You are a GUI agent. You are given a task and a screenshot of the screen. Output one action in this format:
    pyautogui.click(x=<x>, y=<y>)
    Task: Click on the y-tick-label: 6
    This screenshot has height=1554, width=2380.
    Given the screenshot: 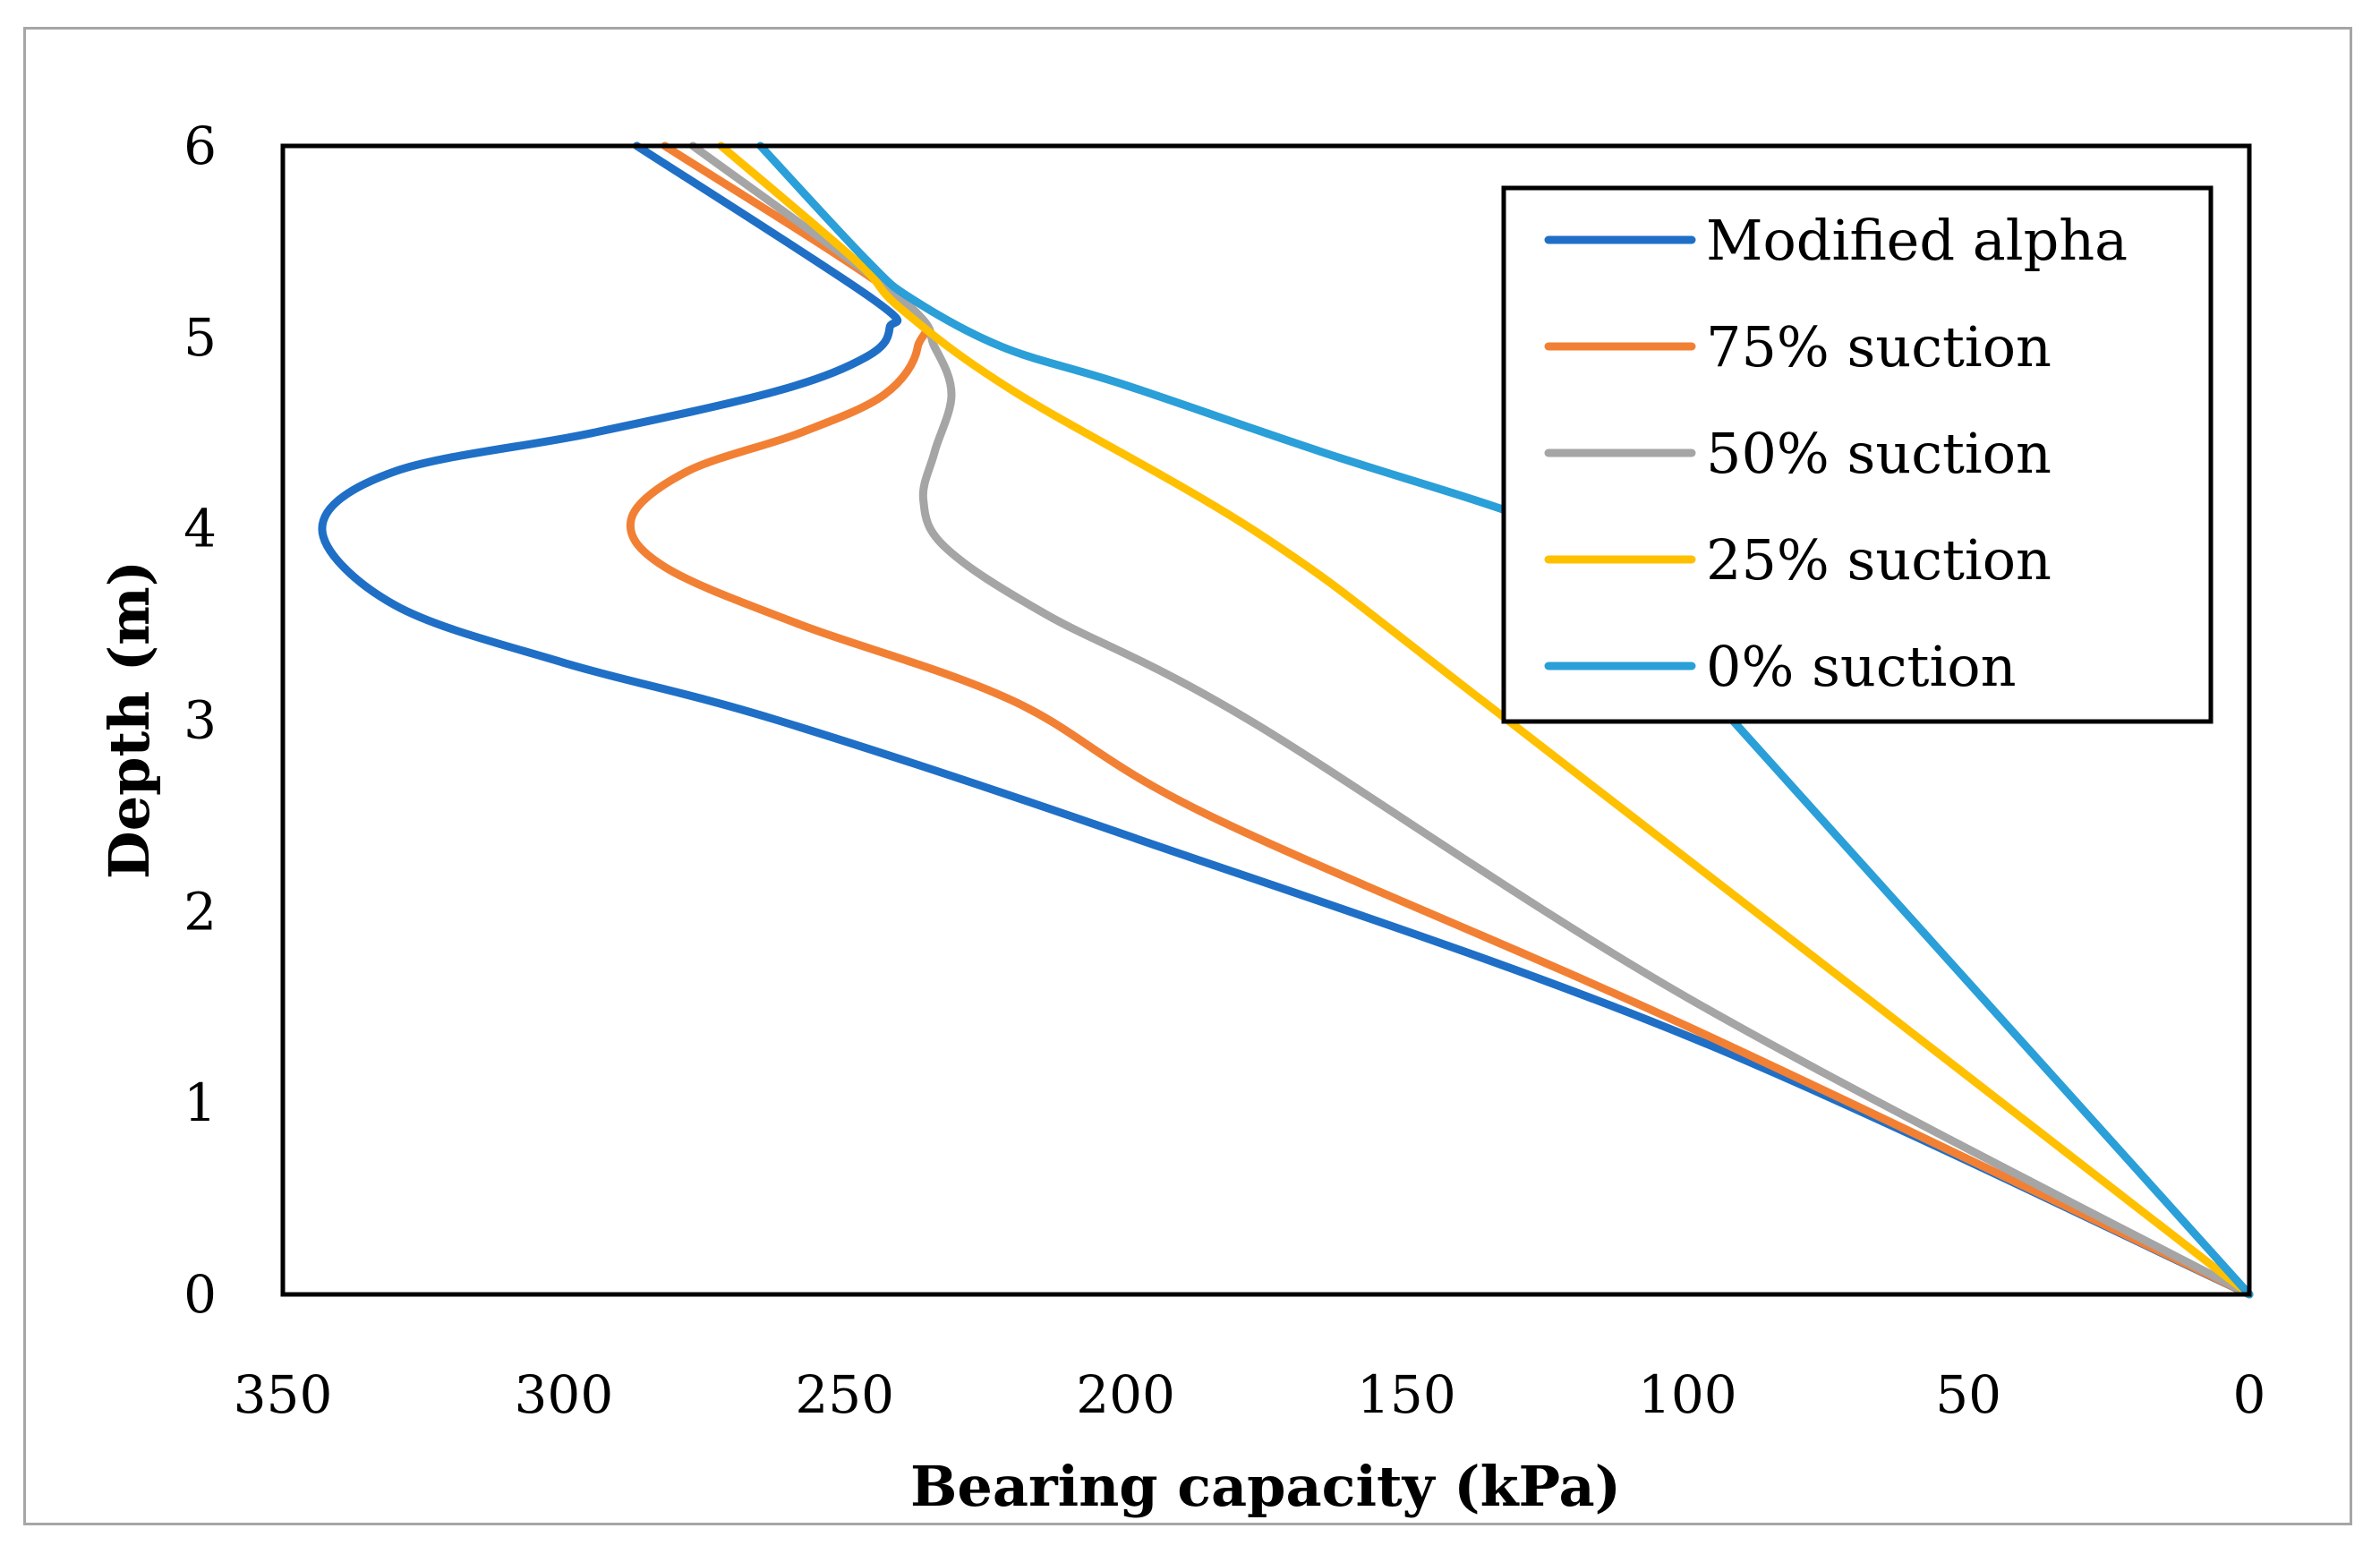 What is the action you would take?
    pyautogui.click(x=200, y=145)
    